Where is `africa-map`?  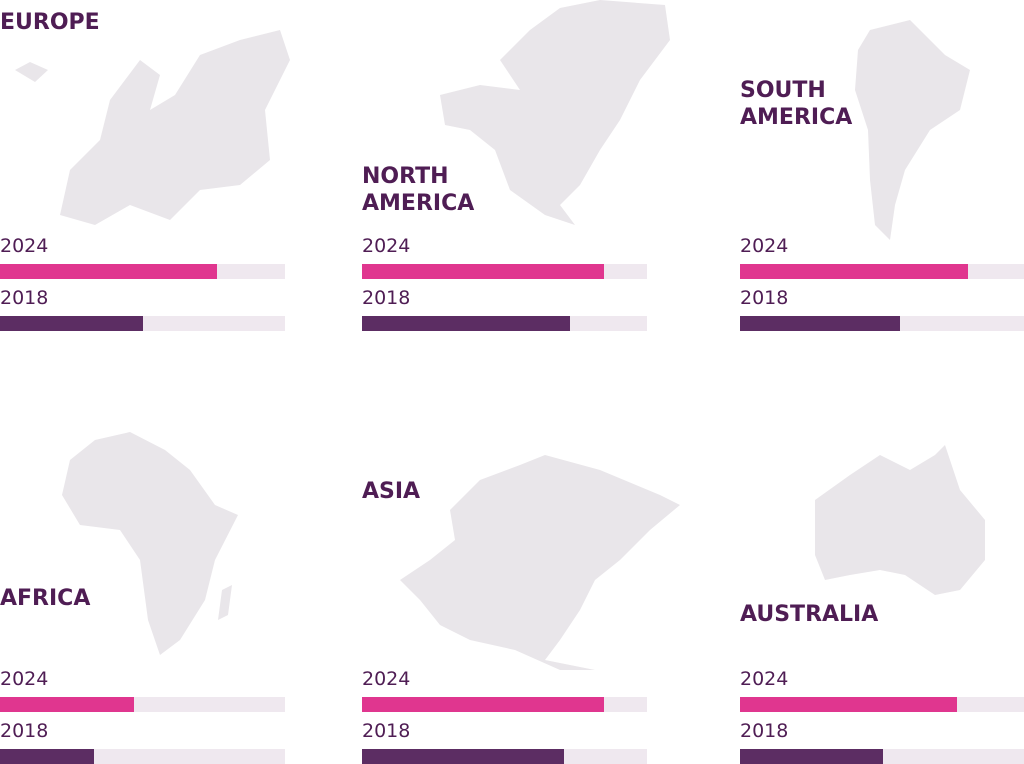
africa-map is located at coordinates (150, 543).